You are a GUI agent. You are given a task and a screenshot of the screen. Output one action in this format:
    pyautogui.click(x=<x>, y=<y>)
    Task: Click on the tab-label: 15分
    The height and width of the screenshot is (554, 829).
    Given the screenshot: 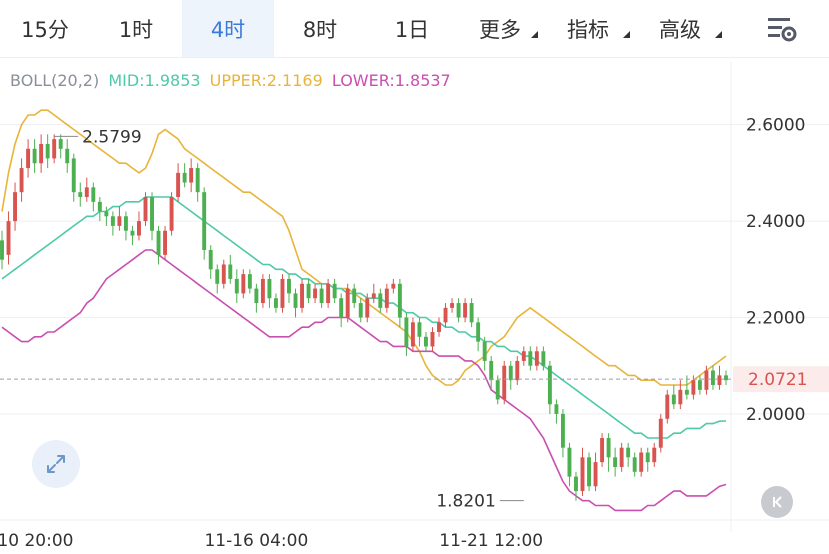 What is the action you would take?
    pyautogui.click(x=45, y=29)
    